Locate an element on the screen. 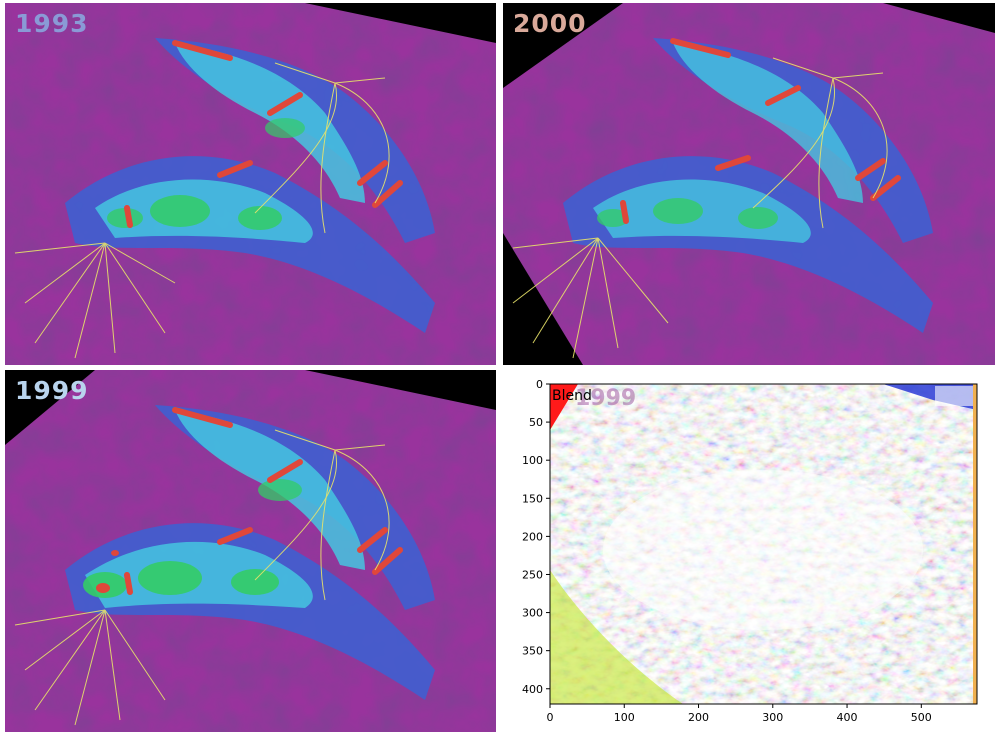 The height and width of the screenshot is (738, 1000). x-tick-label: 0 is located at coordinates (550, 717).